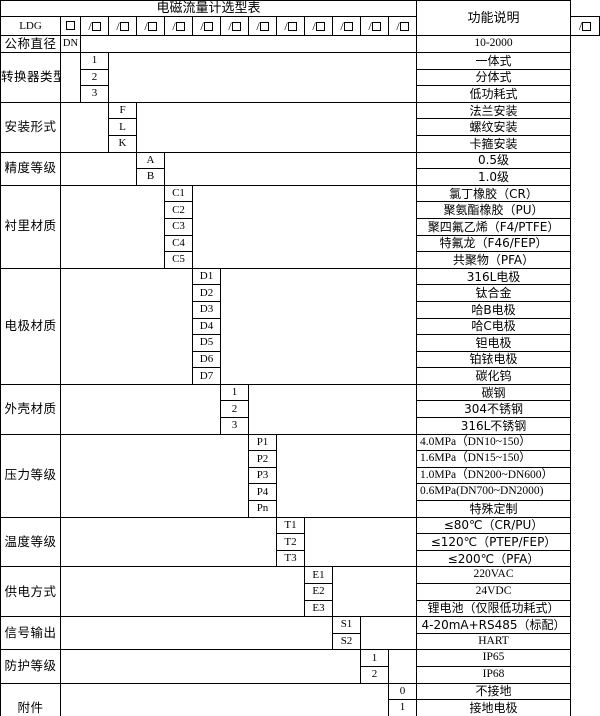 The image size is (600, 716). I want to click on table-row: 精度等级 A 0.5级, so click(300, 168).